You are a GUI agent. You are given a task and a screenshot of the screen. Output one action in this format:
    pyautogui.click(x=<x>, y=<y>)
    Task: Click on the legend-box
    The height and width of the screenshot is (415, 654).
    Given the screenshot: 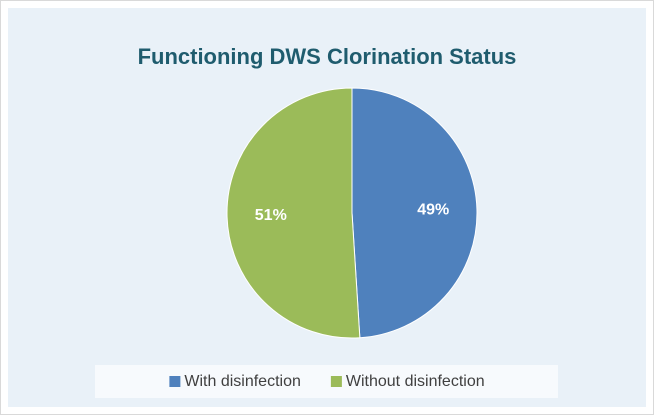 What is the action you would take?
    pyautogui.click(x=326, y=381)
    